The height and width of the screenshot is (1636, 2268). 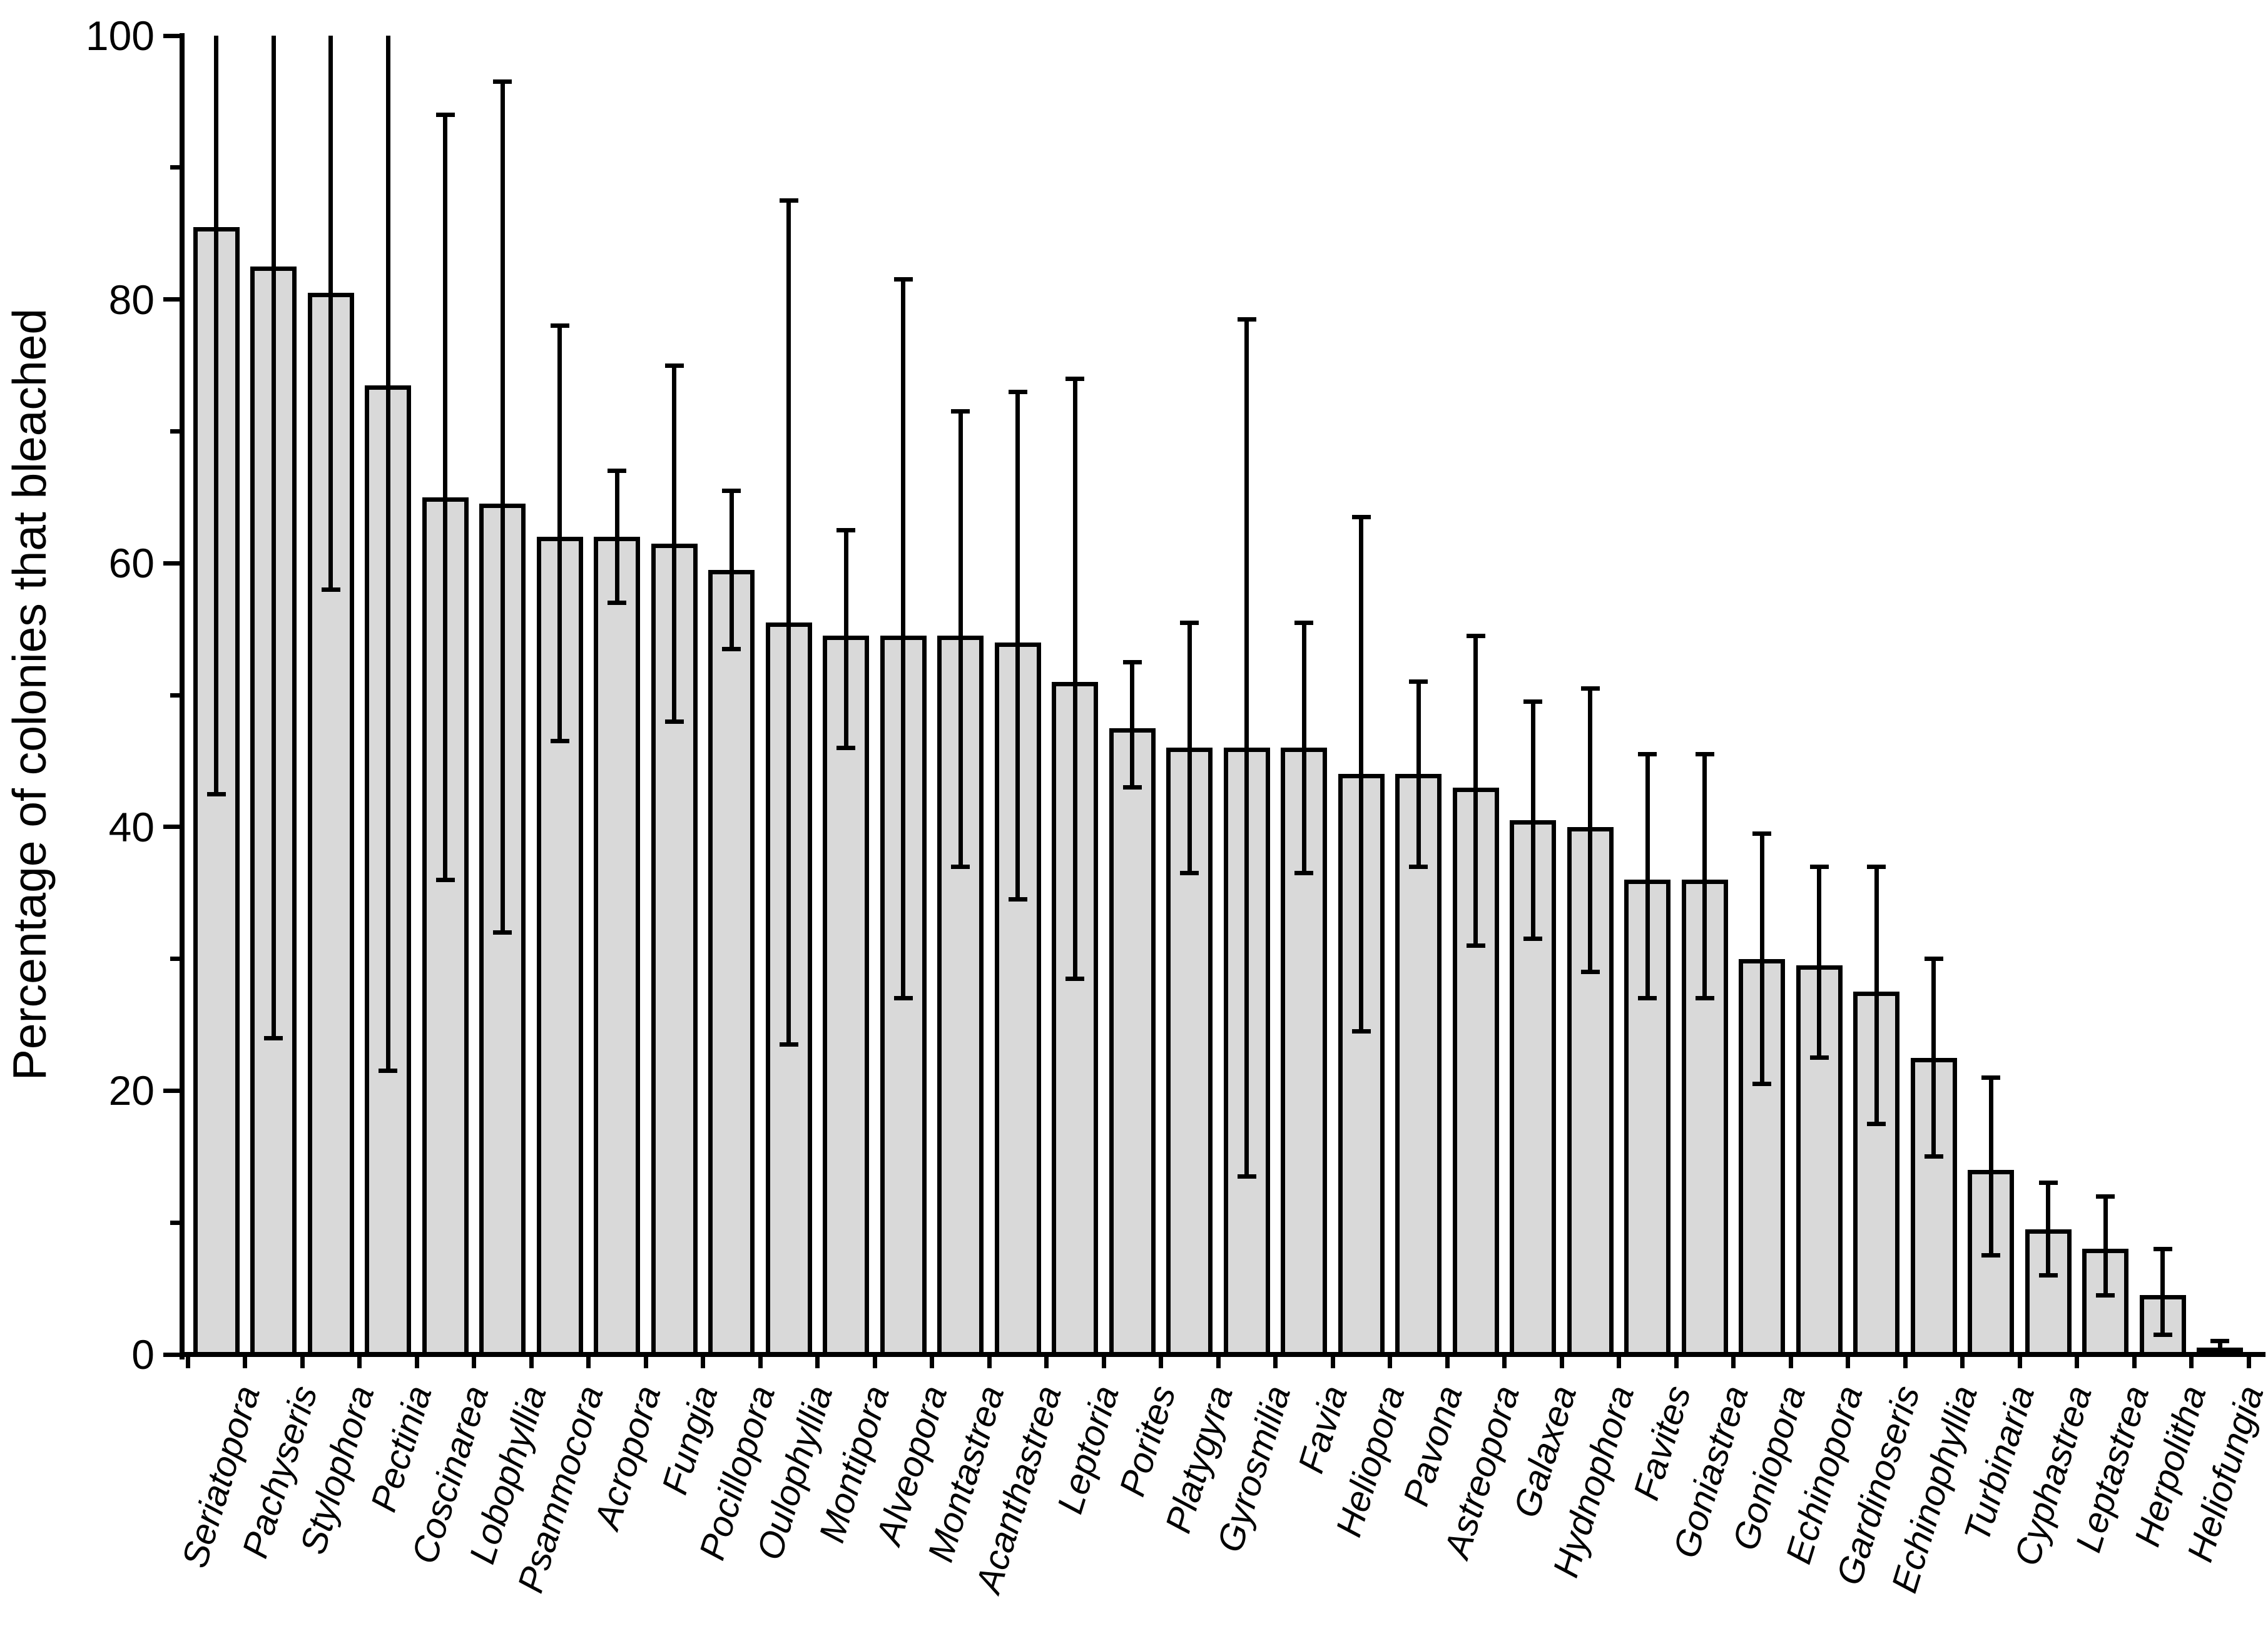 I want to click on y-tick-label: 20, so click(x=131, y=1091).